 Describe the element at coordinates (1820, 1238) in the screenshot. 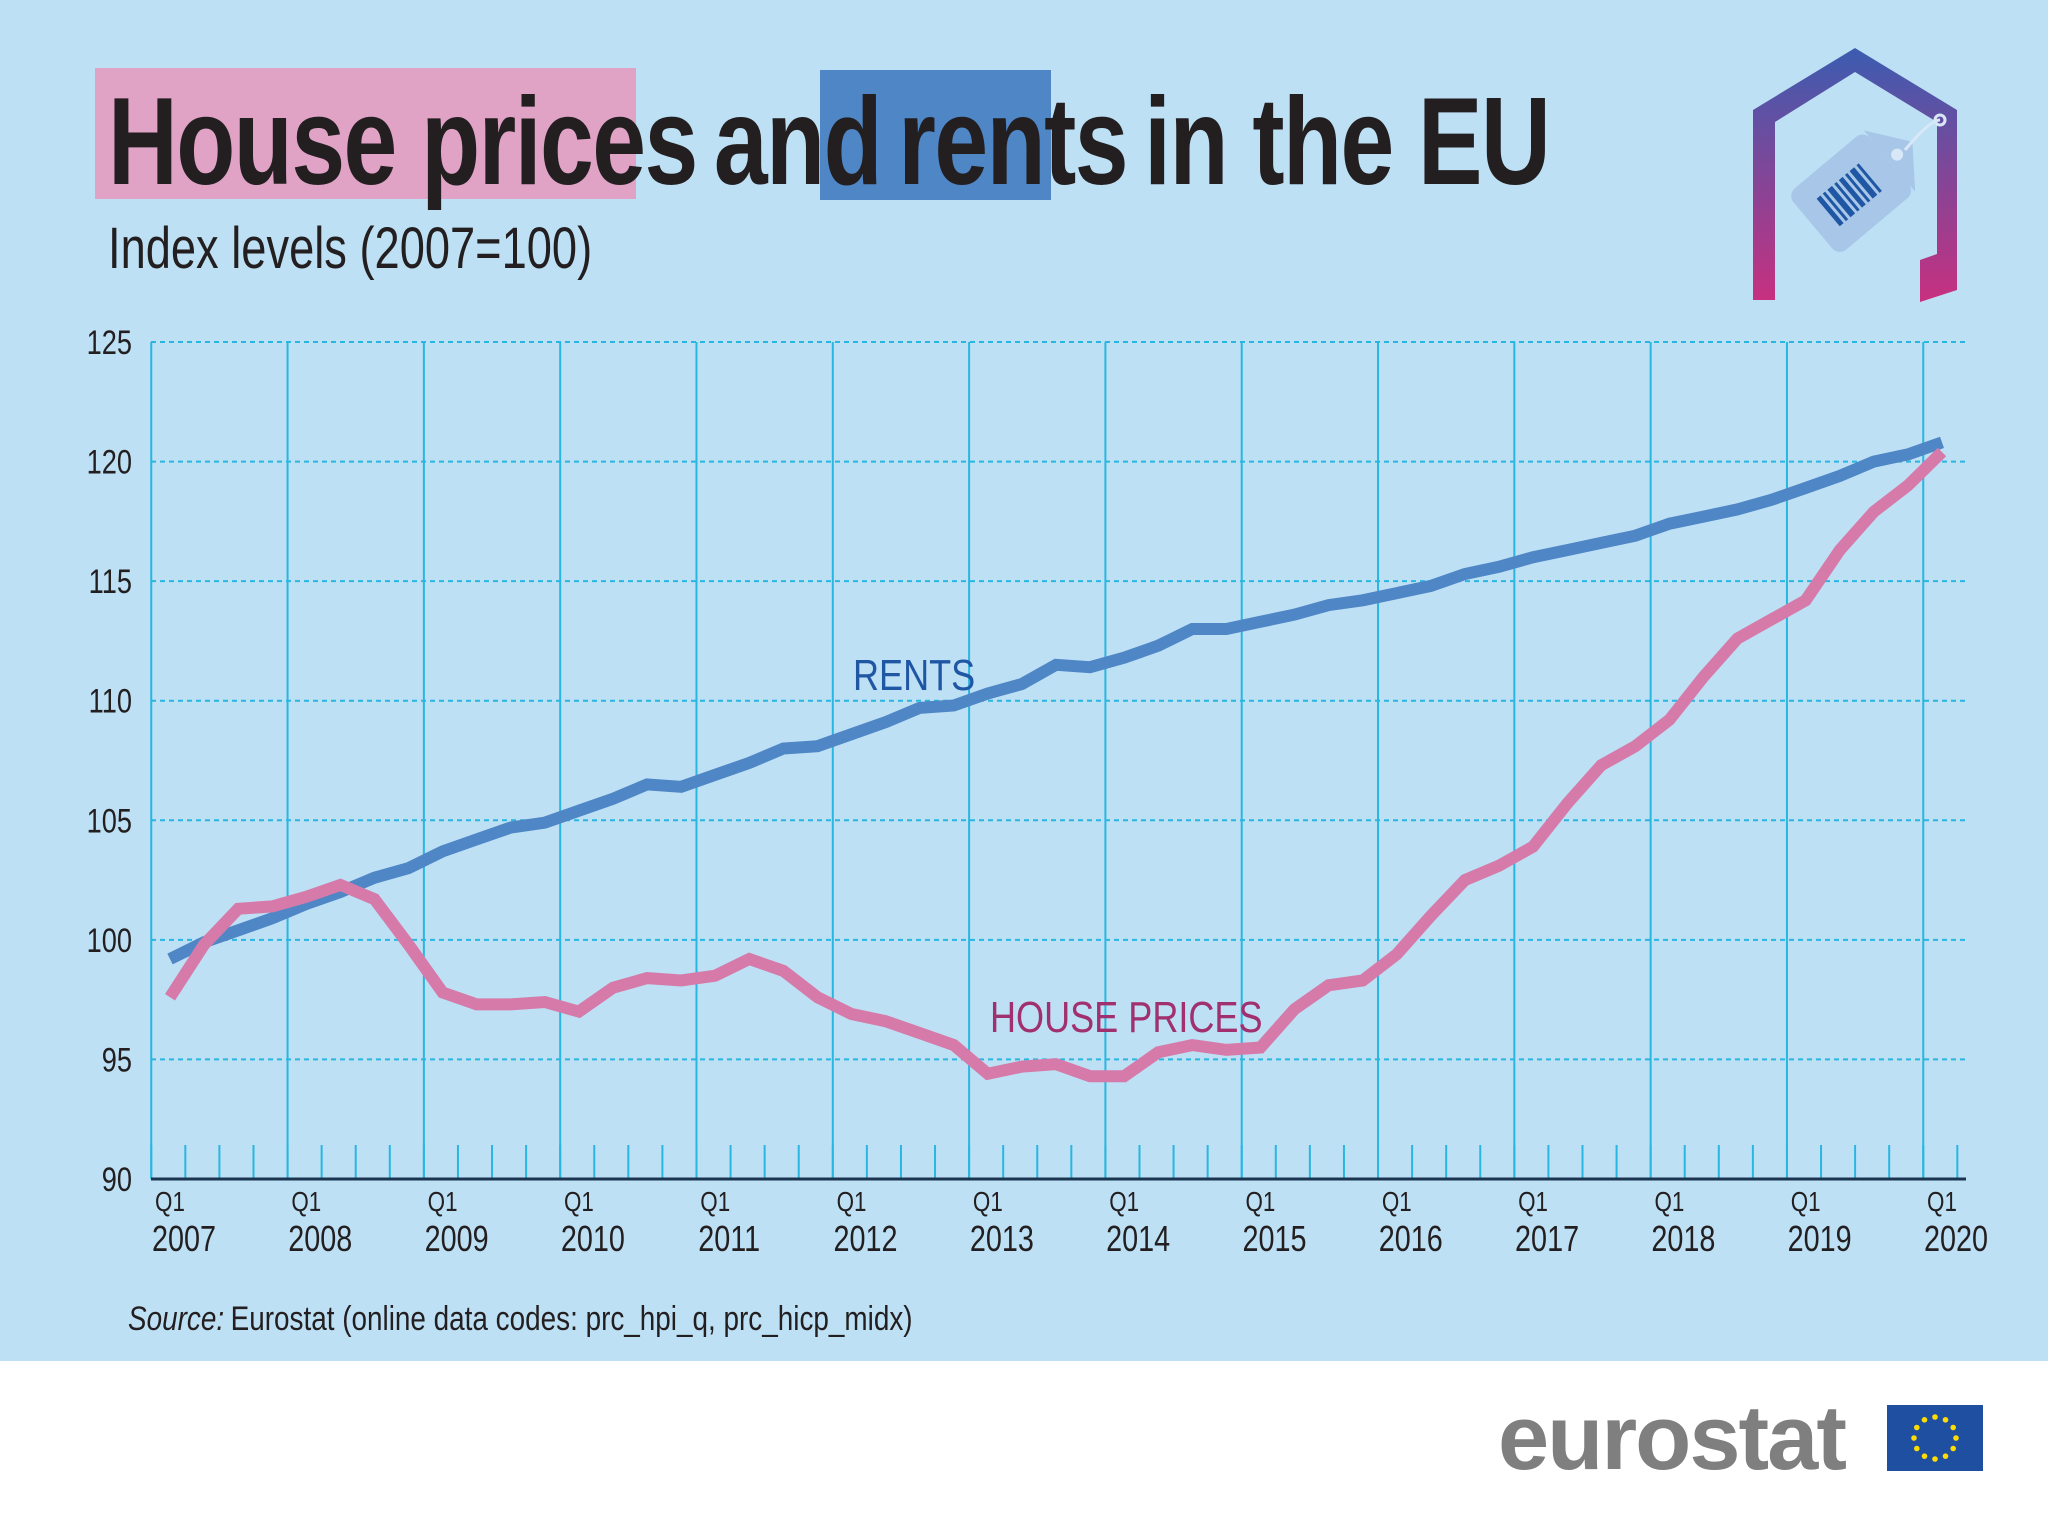

I see `x-tick-year: 2019` at that location.